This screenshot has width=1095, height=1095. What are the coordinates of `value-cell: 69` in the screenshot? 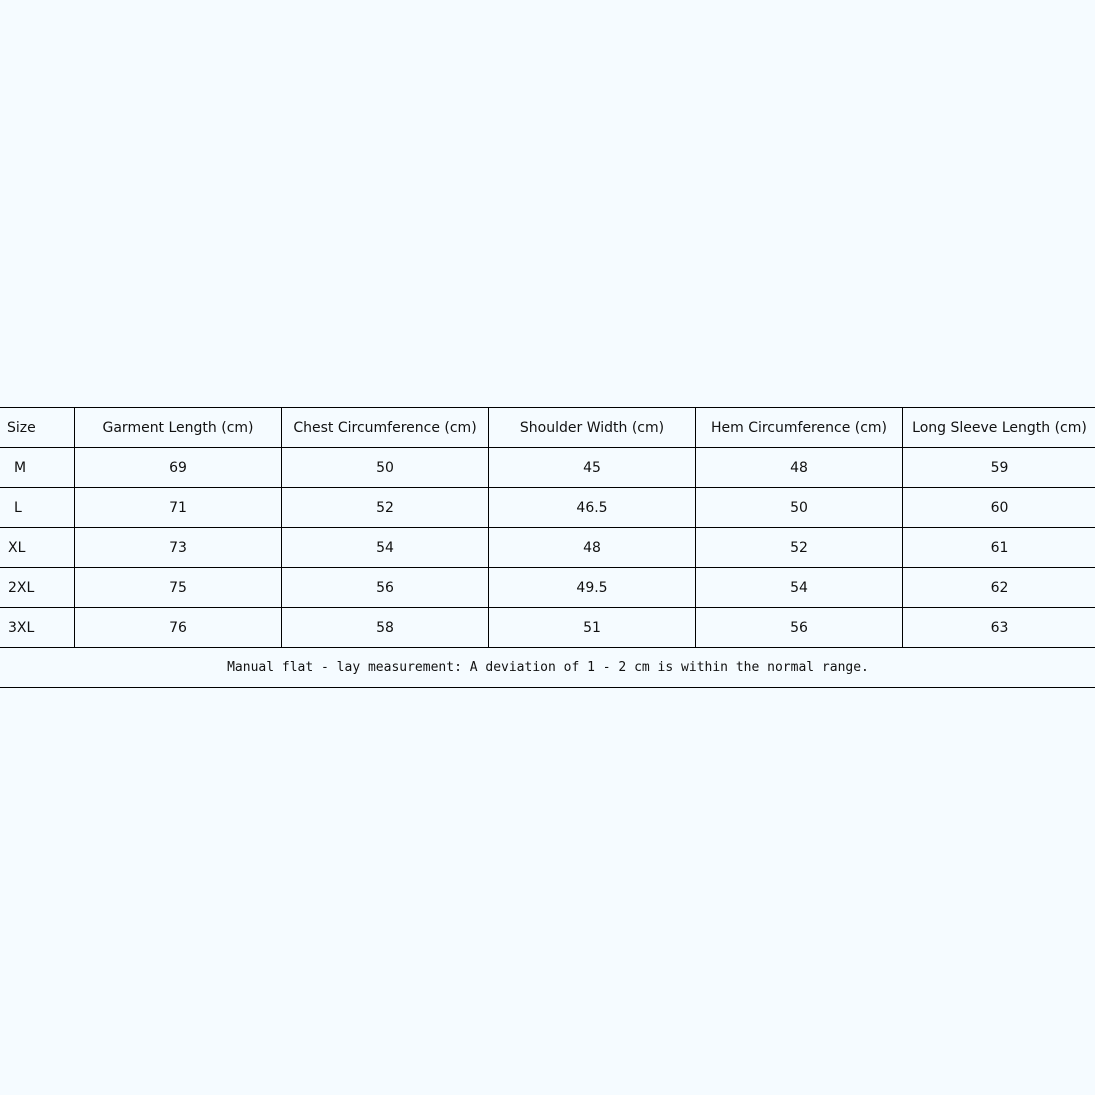 It's located at (178, 467).